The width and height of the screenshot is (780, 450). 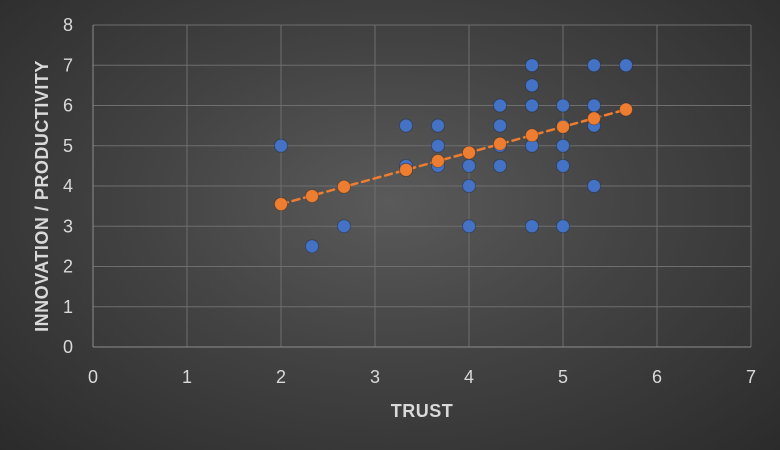 What do you see at coordinates (281, 377) in the screenshot?
I see `x-tick-label: 2` at bounding box center [281, 377].